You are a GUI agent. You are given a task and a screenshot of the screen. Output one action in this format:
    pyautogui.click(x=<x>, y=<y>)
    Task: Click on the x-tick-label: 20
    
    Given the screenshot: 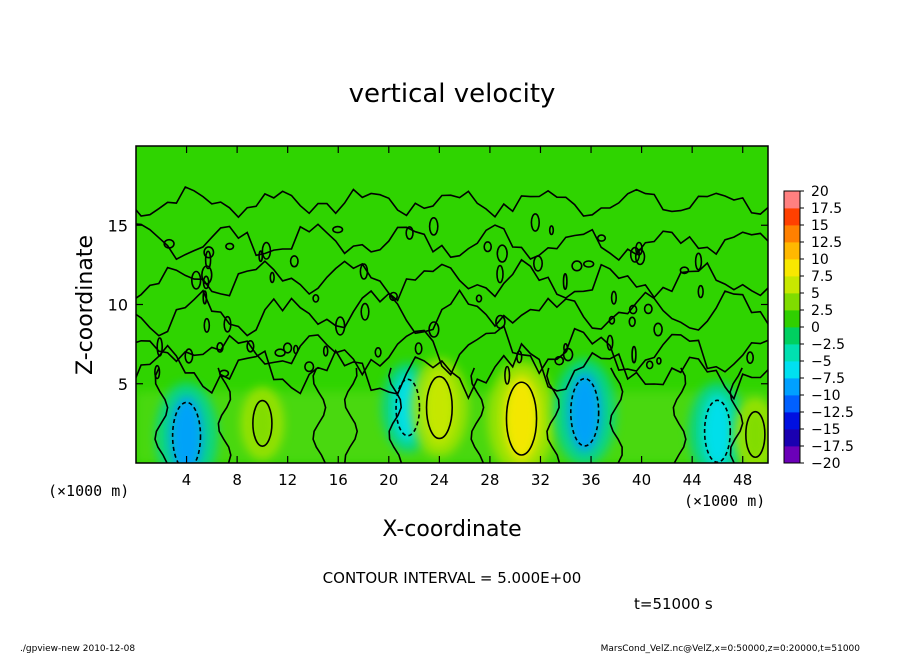 What is the action you would take?
    pyautogui.click(x=388, y=480)
    